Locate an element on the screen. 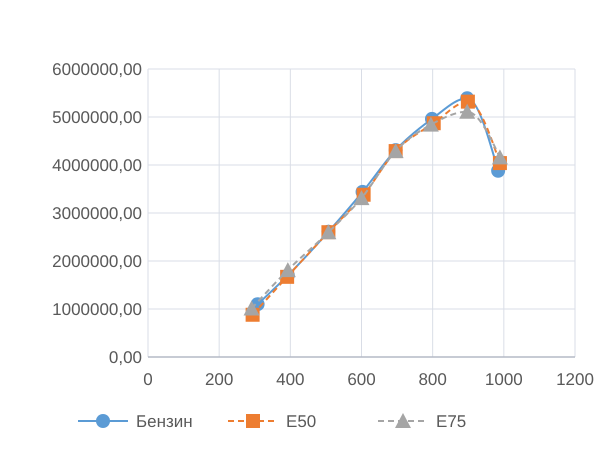 The image size is (606, 459). legend-label: E75 is located at coordinates (451, 421).